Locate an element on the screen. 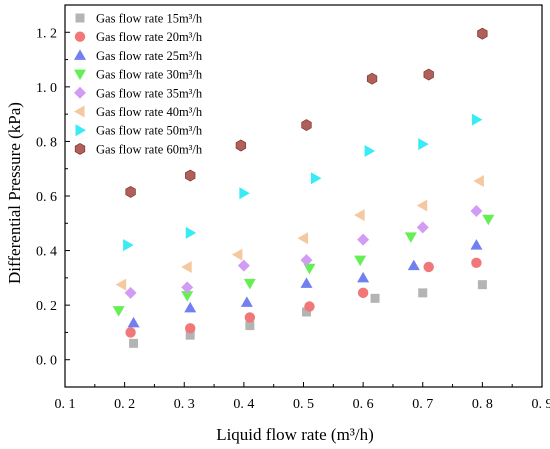 This screenshot has height=449, width=550. x-tick-label: 0. 3 is located at coordinates (184, 404).